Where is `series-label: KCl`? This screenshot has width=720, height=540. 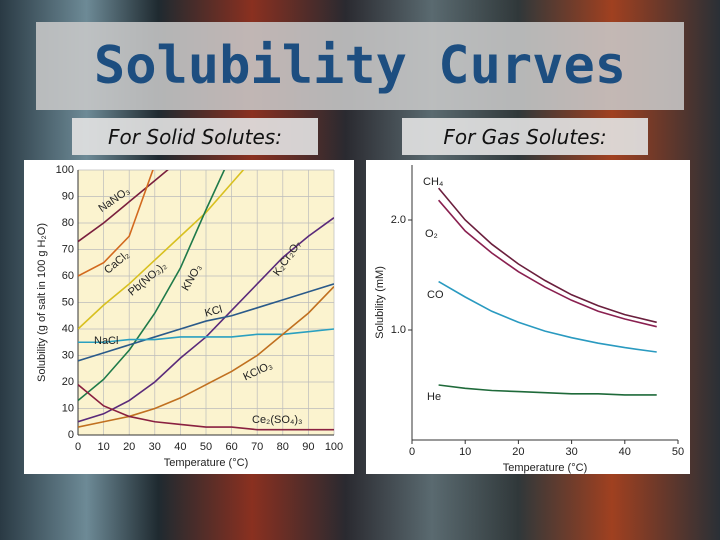 series-label: KCl is located at coordinates (213, 312).